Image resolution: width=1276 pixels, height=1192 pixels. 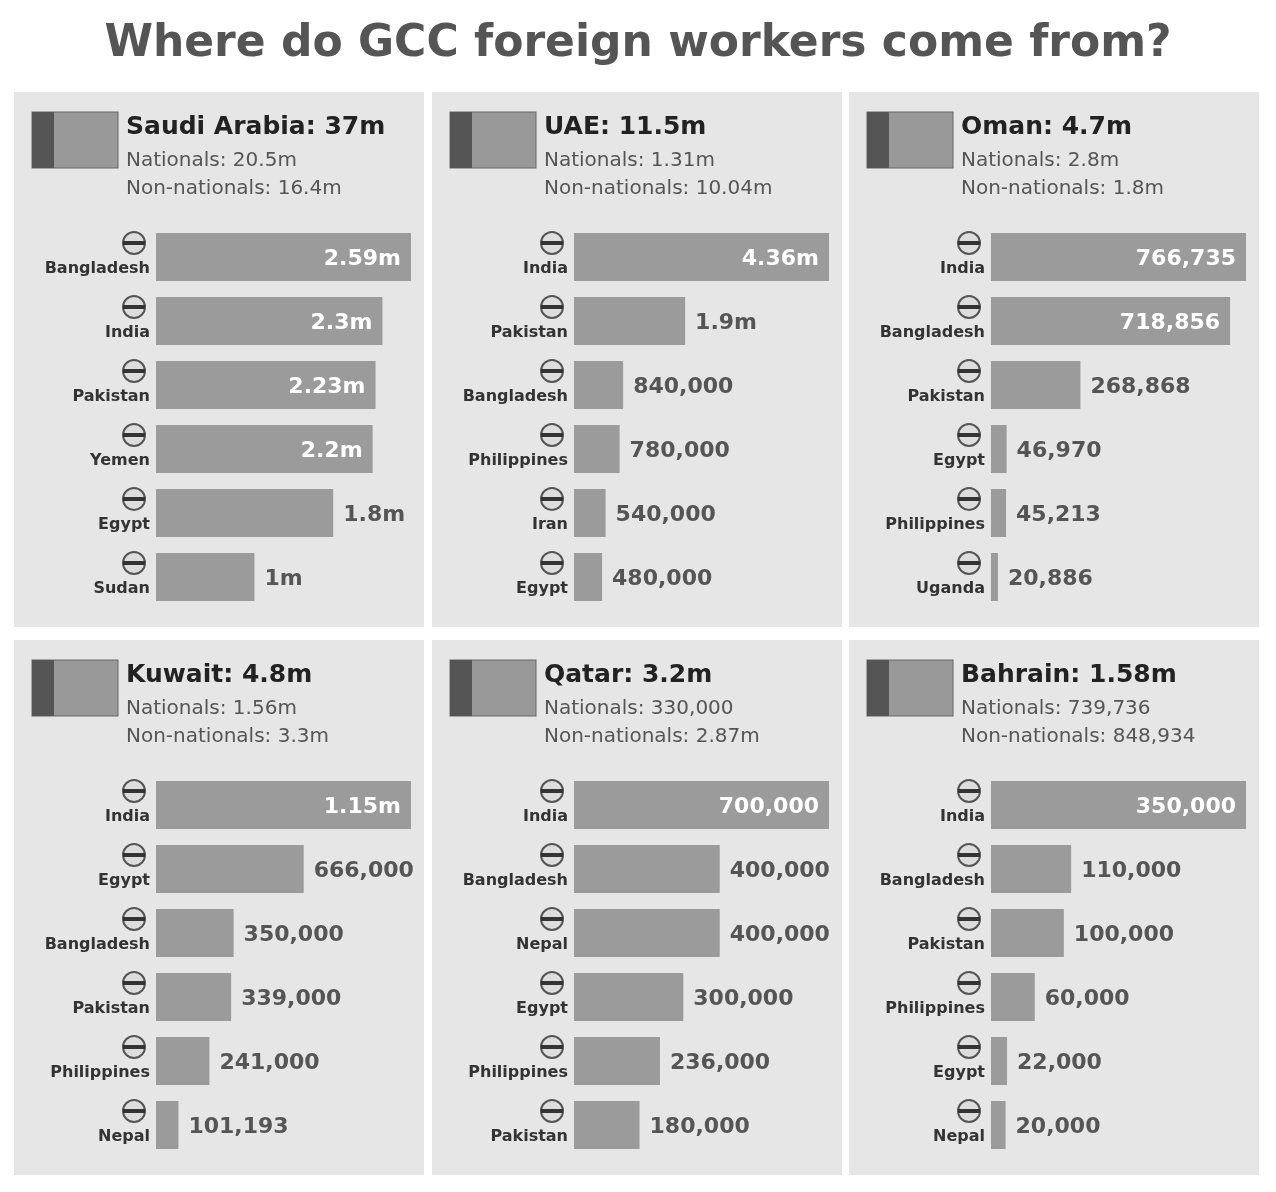 What do you see at coordinates (628, 673) in the screenshot?
I see `chart-title: Qatar: 3.2m` at bounding box center [628, 673].